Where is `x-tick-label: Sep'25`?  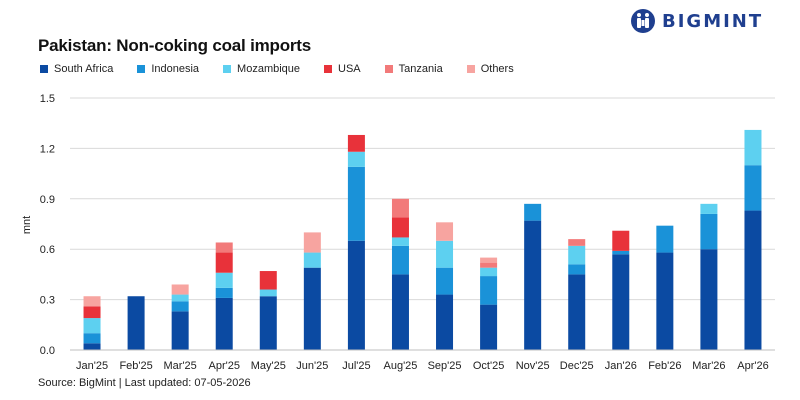
x-tick-label: Sep'25 is located at coordinates (445, 366).